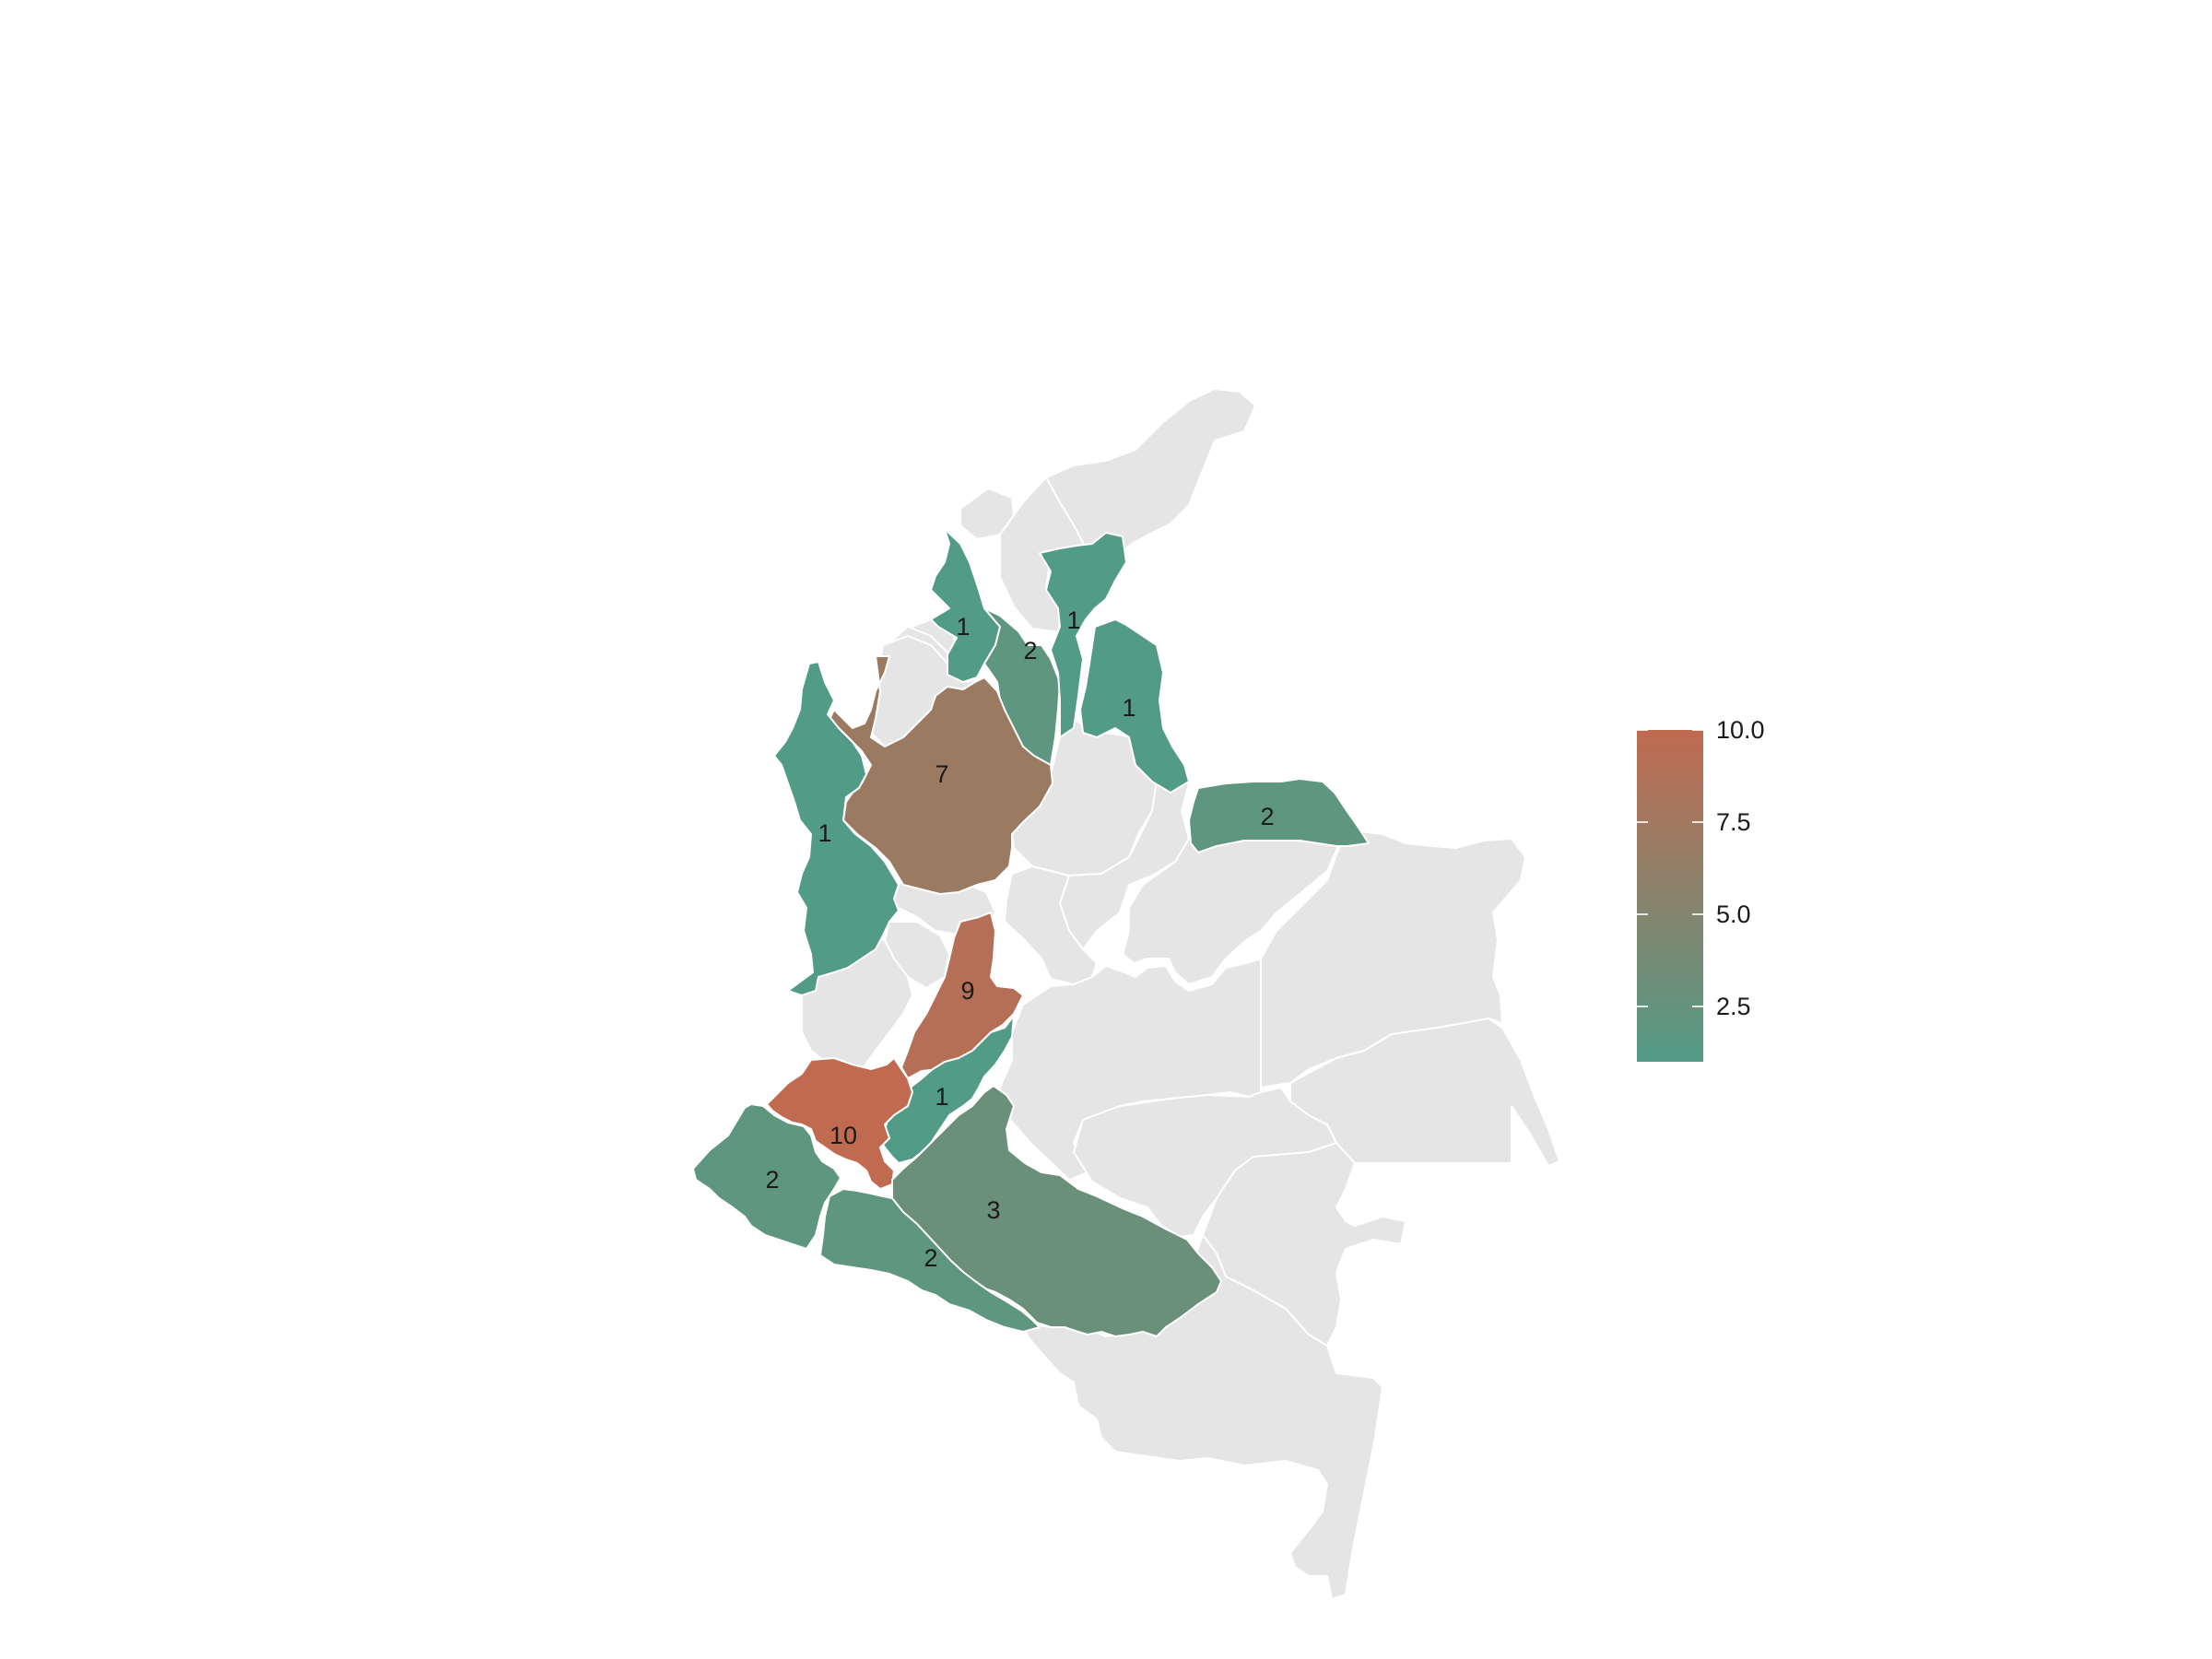 The width and height of the screenshot is (2212, 1659). What do you see at coordinates (963, 627) in the screenshot?
I see `label-cordoba: 1` at bounding box center [963, 627].